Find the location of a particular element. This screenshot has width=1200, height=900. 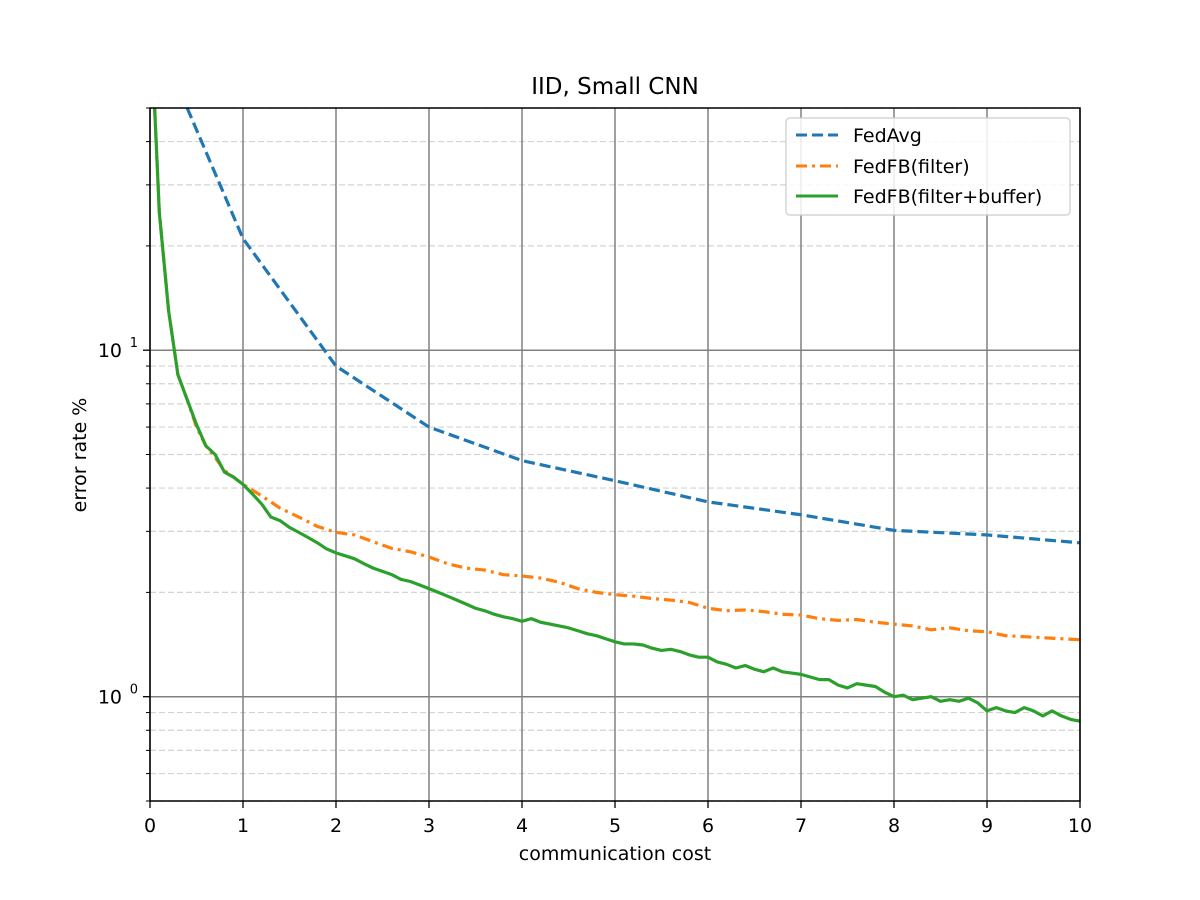

x-tick-label: 1 is located at coordinates (243, 826).